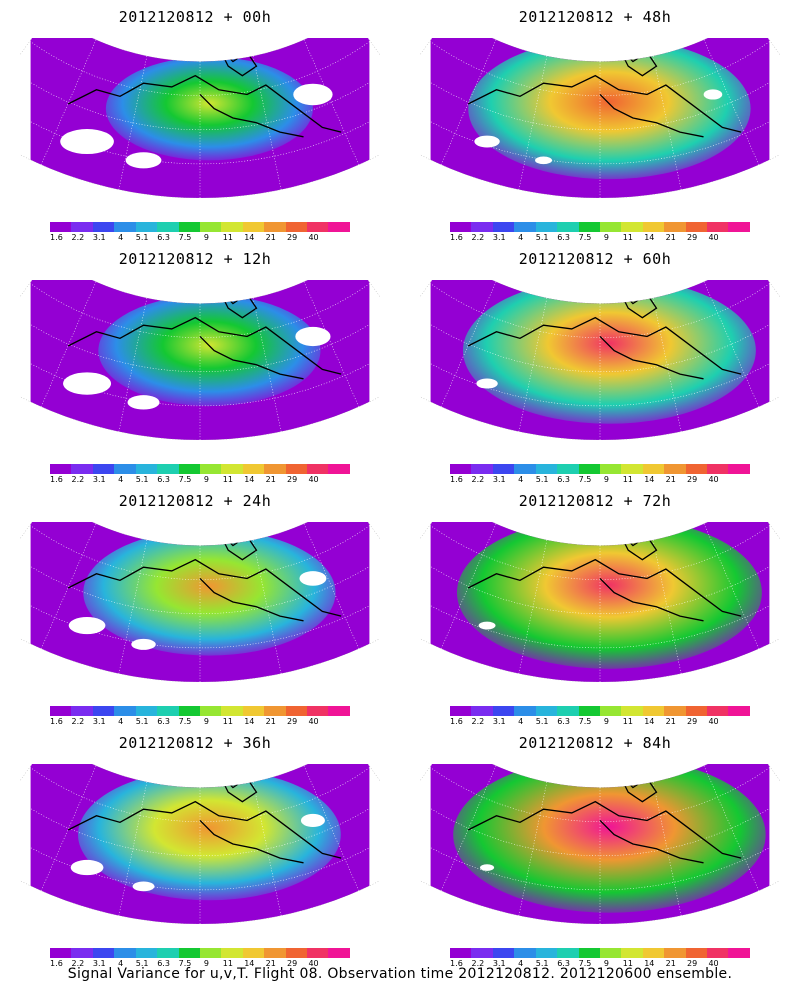  I want to click on panel-title: 2012120812 + 60h, so click(595, 259).